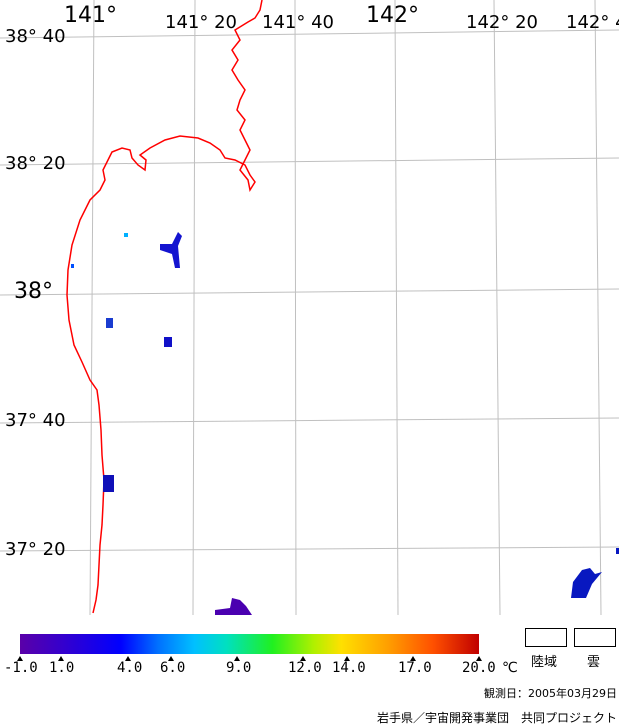 This screenshot has height=726, width=619. What do you see at coordinates (249, 644) in the screenshot?
I see `temperature-colorbar` at bounding box center [249, 644].